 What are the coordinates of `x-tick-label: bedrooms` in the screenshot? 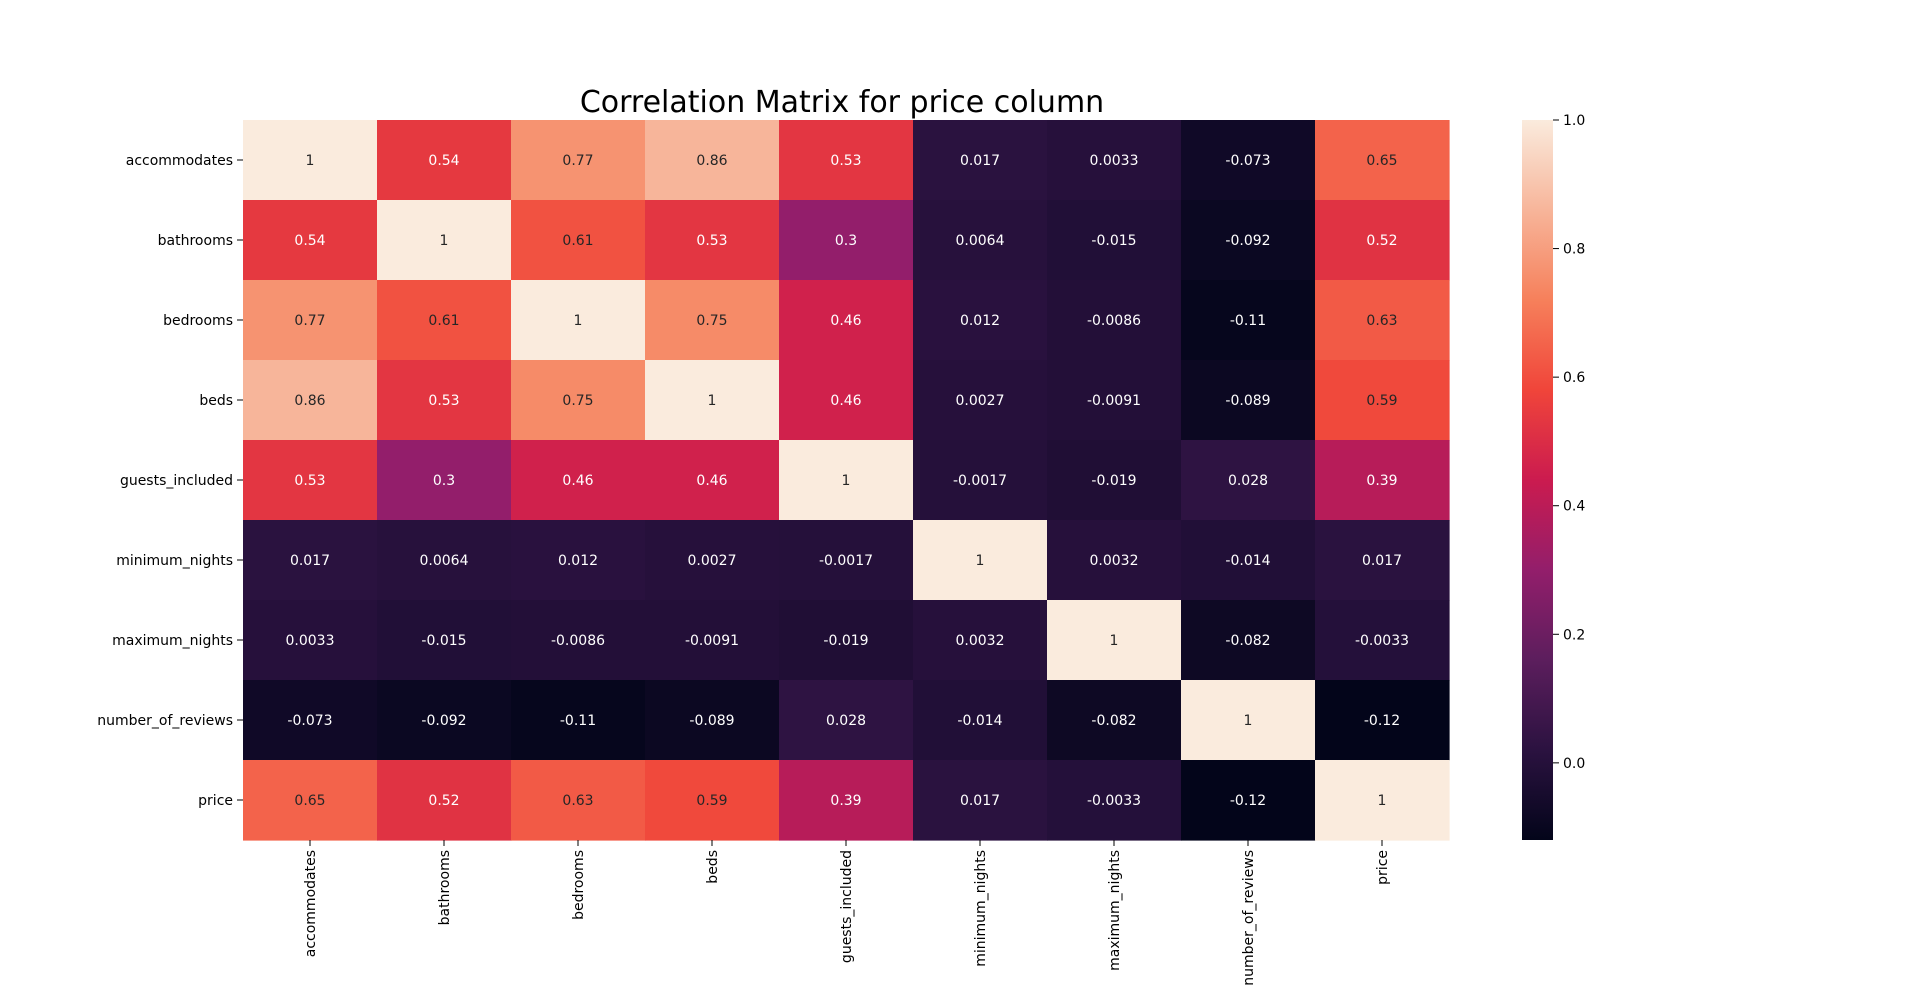 It's located at (579, 885).